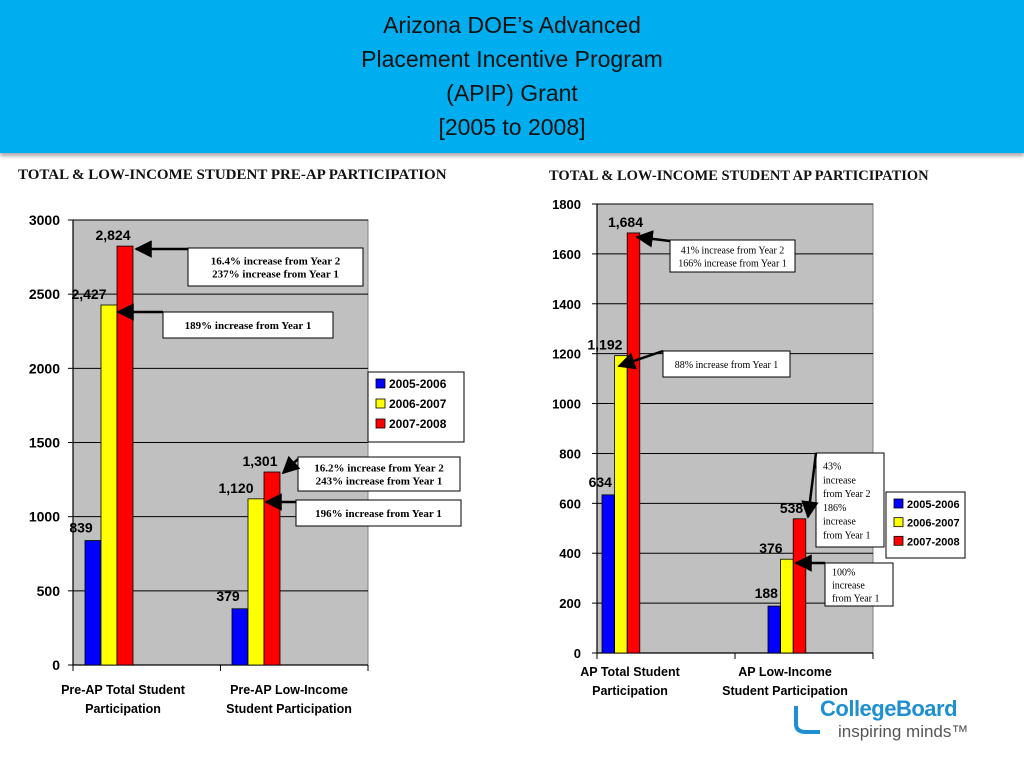 This screenshot has width=1024, height=768. What do you see at coordinates (630, 672) in the screenshot?
I see `category-label: AP Total Student` at bounding box center [630, 672].